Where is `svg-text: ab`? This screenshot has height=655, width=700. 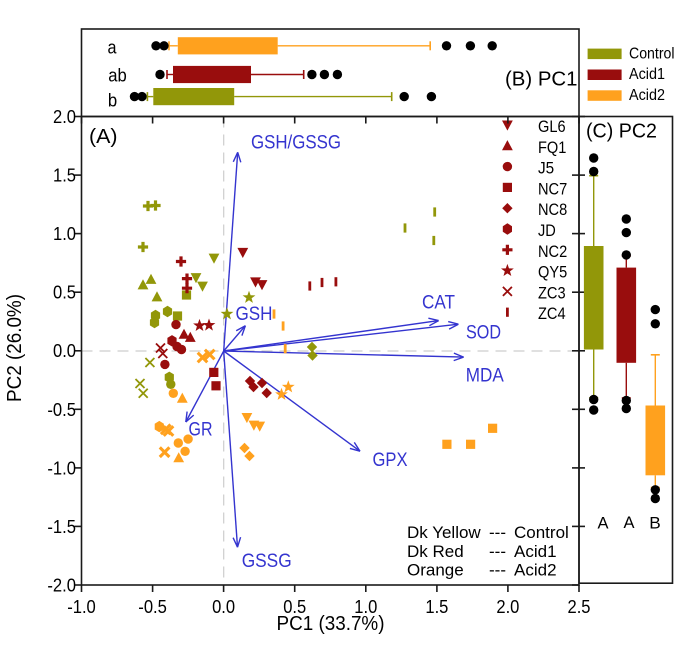
svg-text: ab is located at coordinates (117, 75).